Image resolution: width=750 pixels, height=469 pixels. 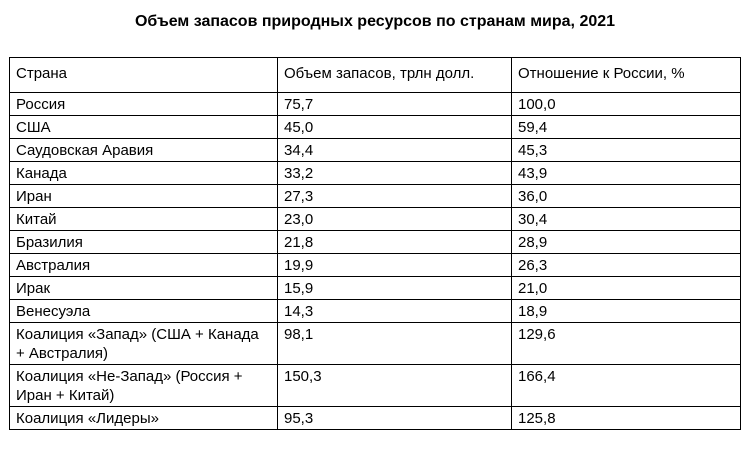 What do you see at coordinates (394, 173) in the screenshot?
I see `cell-reserves: 33,2` at bounding box center [394, 173].